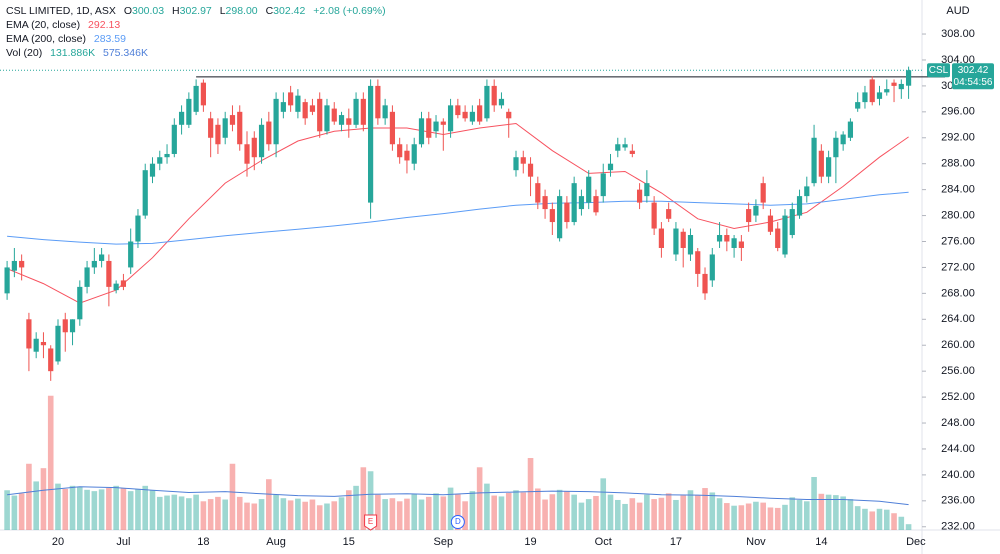  What do you see at coordinates (46, 39) in the screenshot?
I see `indicator-name: EMA (200, close)` at bounding box center [46, 39].